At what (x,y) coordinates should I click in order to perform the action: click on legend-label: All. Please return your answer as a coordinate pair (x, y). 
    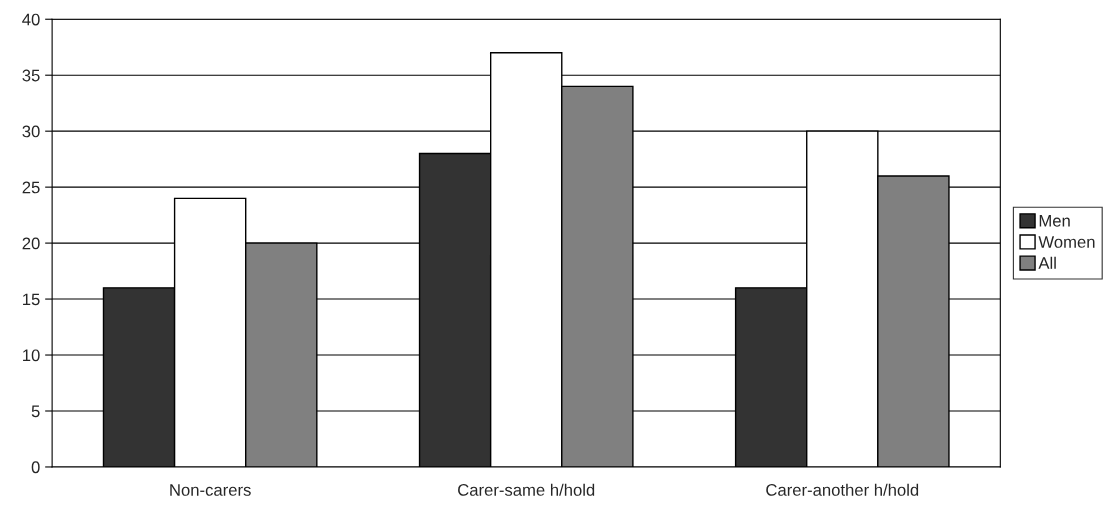
    Looking at the image, I should click on (1047, 262).